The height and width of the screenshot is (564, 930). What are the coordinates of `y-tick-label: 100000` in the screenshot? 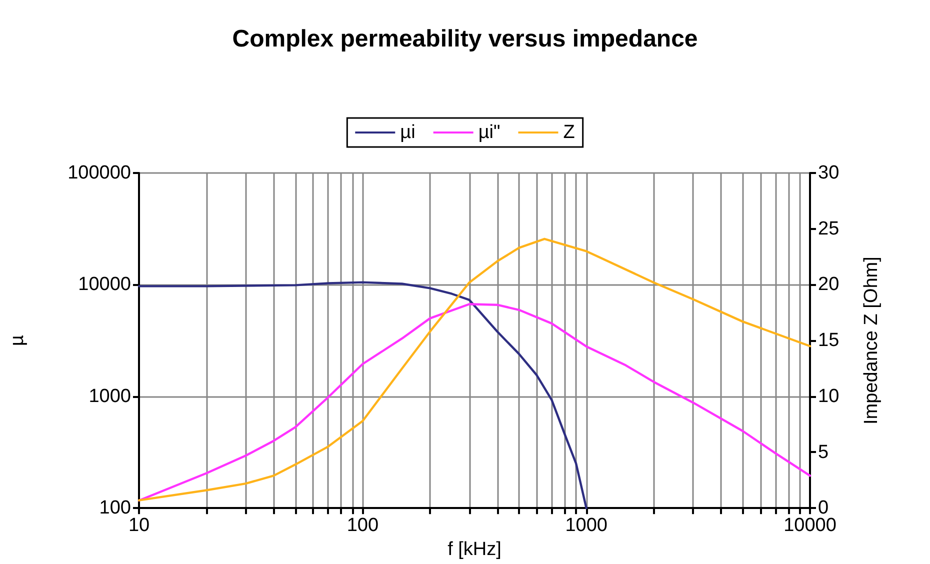 It's located at (99, 173).